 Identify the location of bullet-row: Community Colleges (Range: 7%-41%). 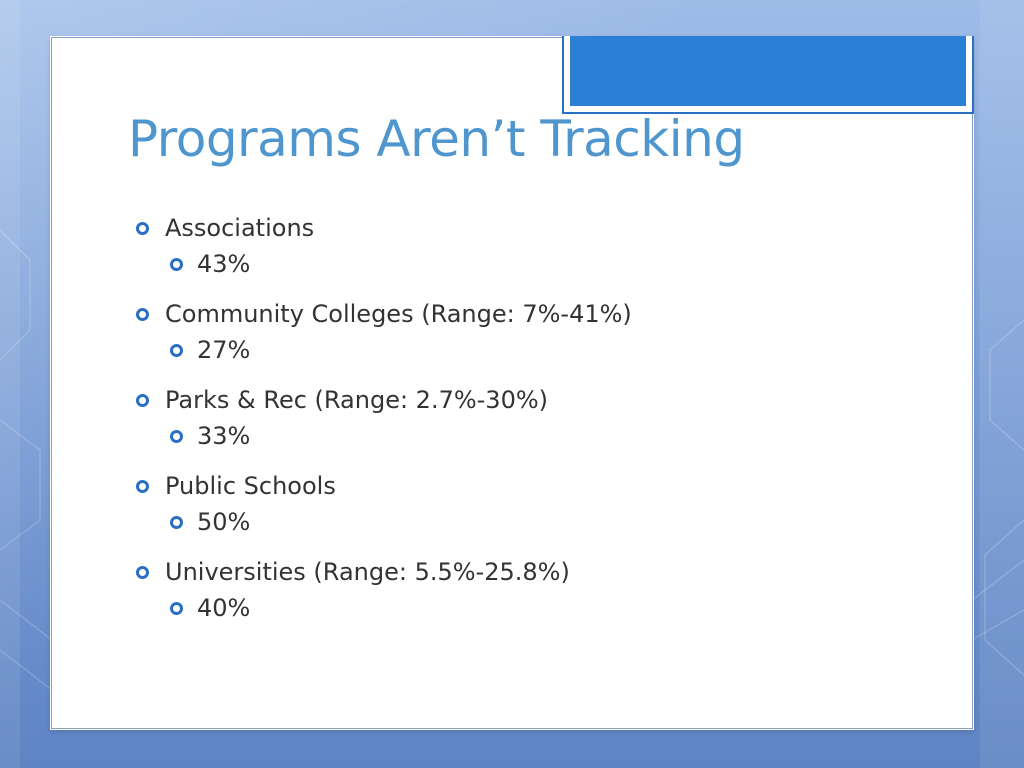
(384, 314).